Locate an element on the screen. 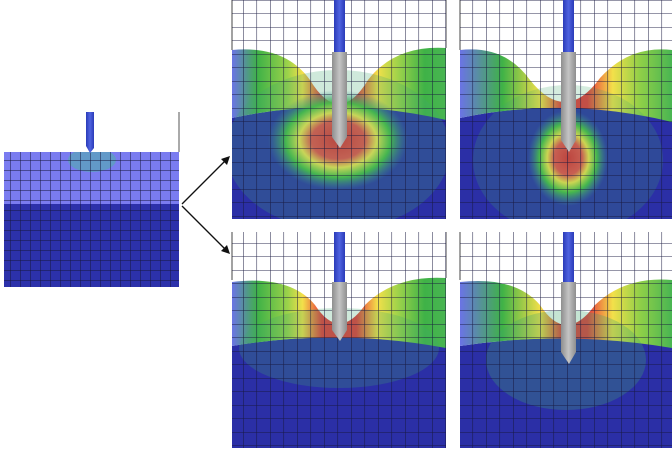 The image size is (672, 452). panel-initial is located at coordinates (92, 199).